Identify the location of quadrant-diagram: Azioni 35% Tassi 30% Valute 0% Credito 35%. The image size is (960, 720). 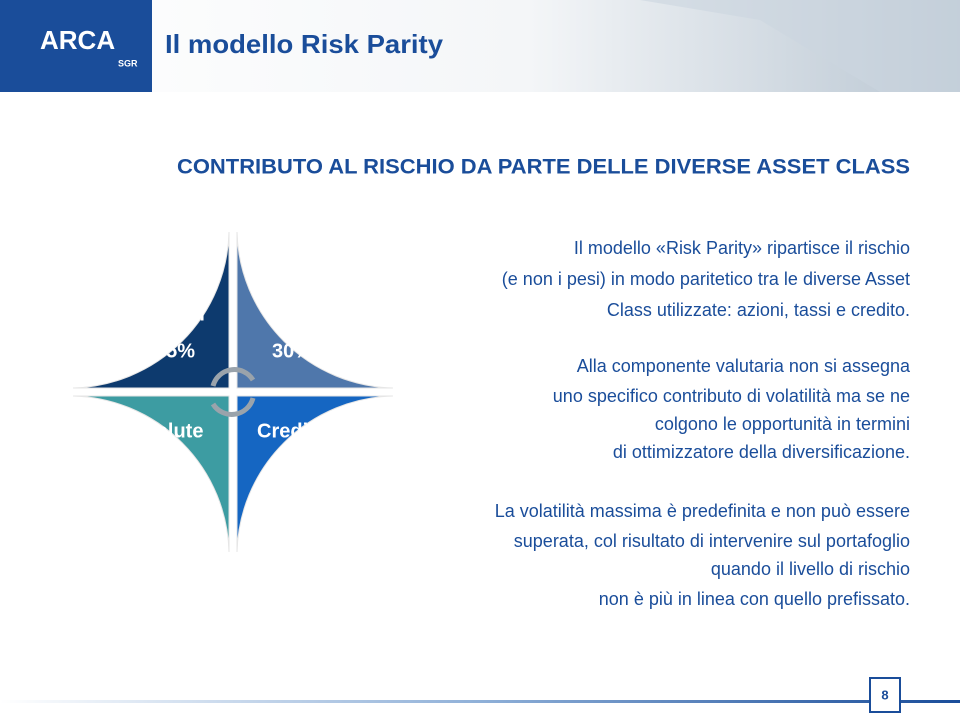
(233, 392).